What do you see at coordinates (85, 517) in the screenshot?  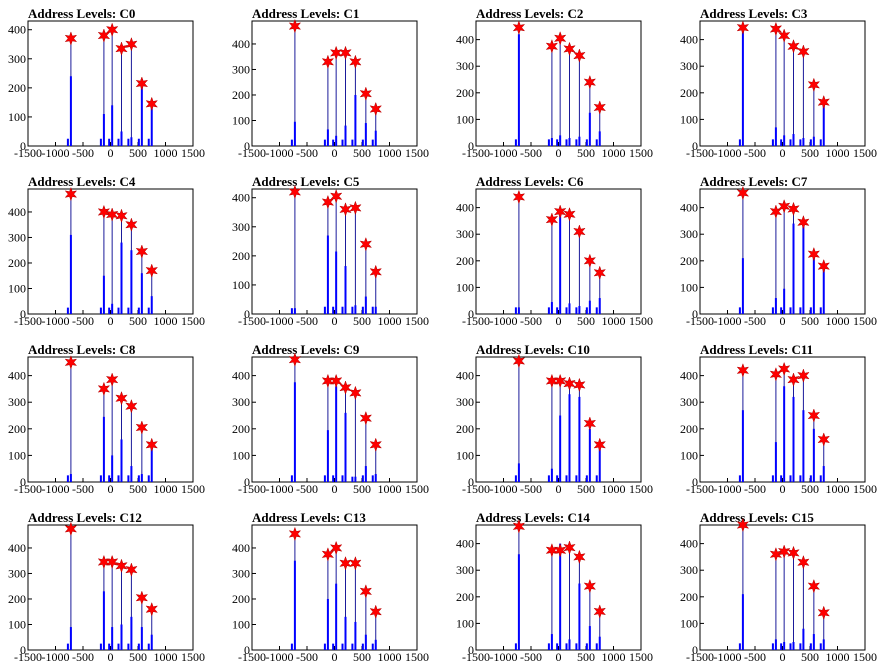 I see `panel-title: Address Levels: C12` at bounding box center [85, 517].